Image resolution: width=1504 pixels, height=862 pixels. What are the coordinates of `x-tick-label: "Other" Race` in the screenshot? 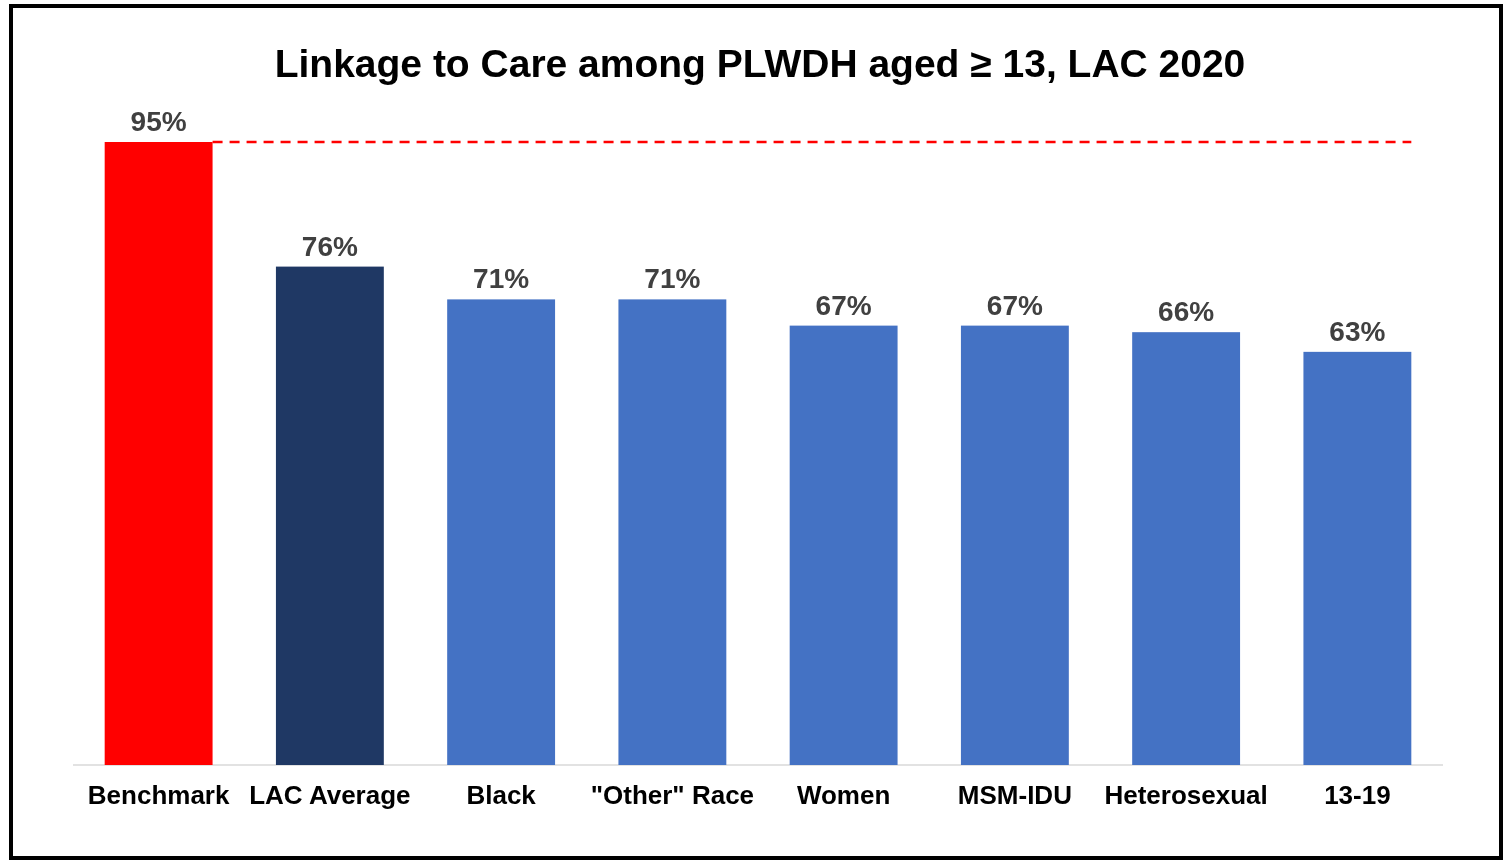 It's located at (672, 795).